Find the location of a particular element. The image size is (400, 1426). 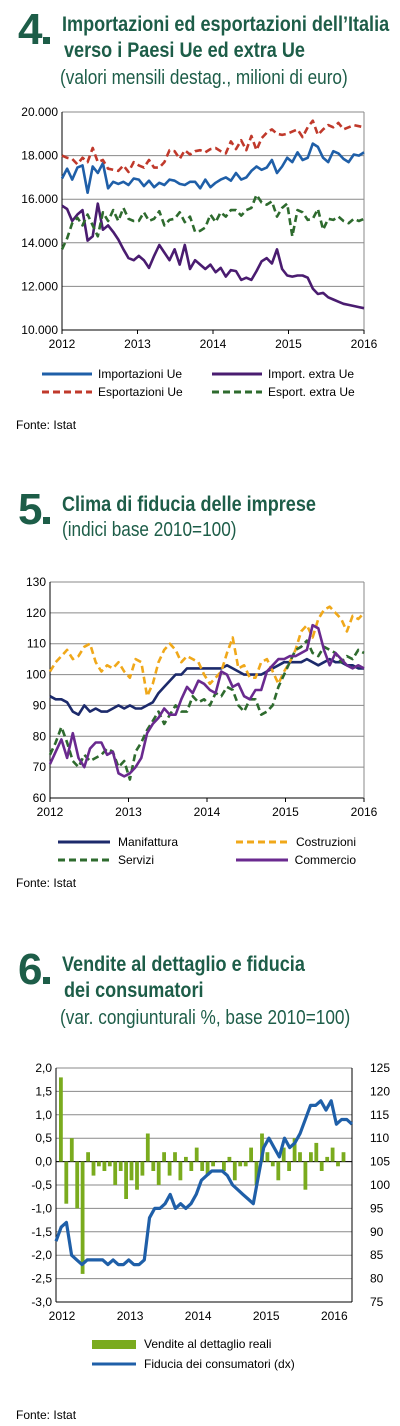

series-line-confidence is located at coordinates (204, 1183).